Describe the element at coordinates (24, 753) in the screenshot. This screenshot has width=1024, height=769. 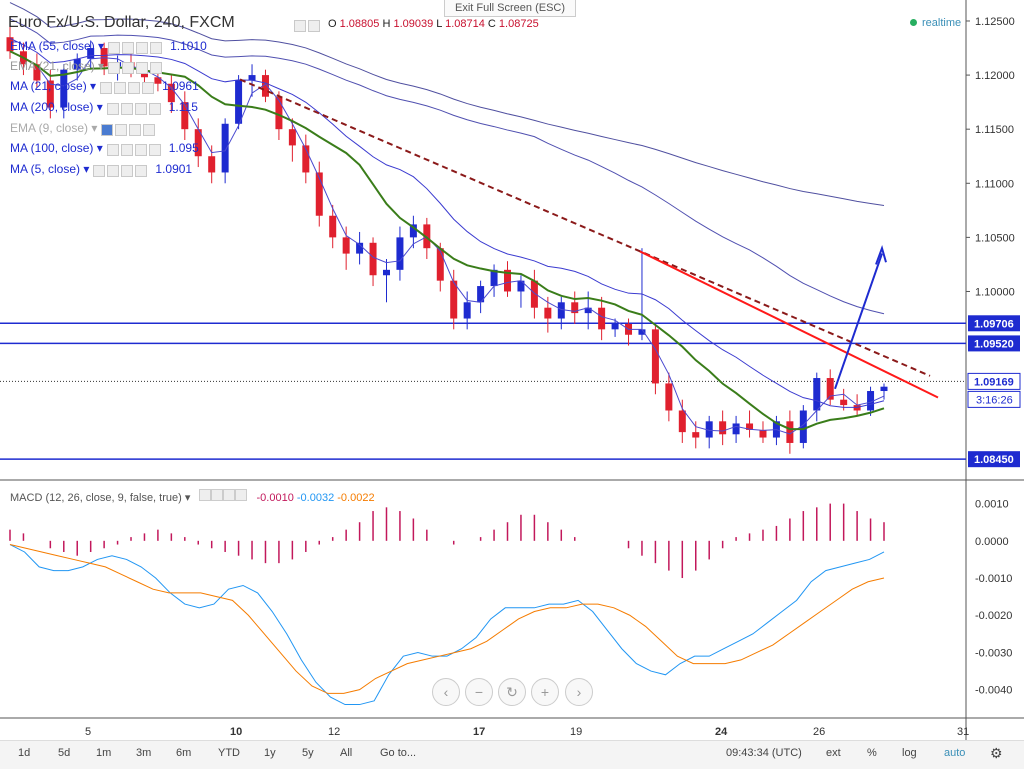
I see `range-1d: 1d` at that location.